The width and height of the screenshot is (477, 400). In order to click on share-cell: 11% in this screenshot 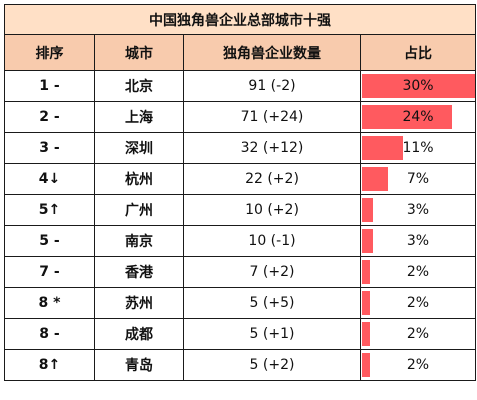, I will do `click(418, 148)`.